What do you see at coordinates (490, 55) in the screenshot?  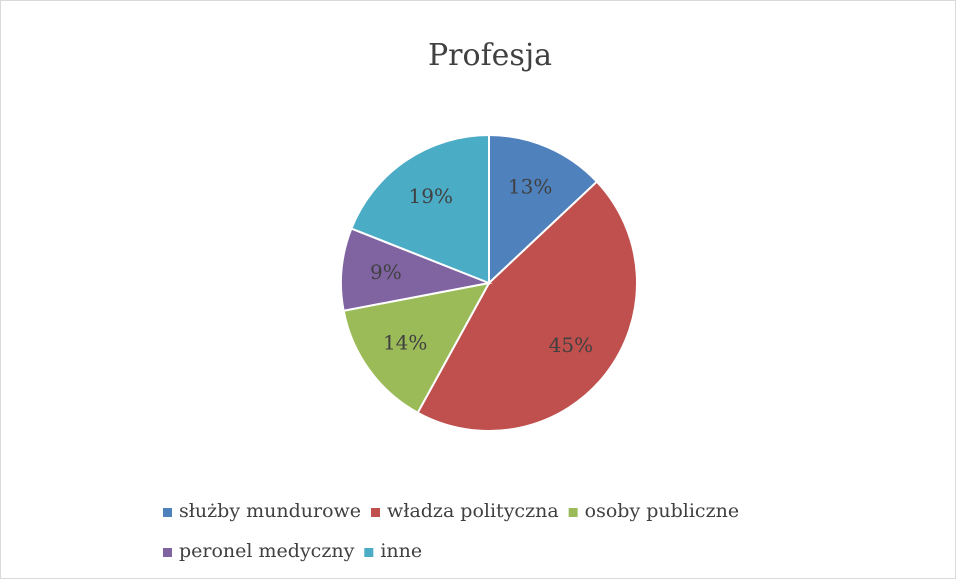 I see `chart-title: Profesja` at bounding box center [490, 55].